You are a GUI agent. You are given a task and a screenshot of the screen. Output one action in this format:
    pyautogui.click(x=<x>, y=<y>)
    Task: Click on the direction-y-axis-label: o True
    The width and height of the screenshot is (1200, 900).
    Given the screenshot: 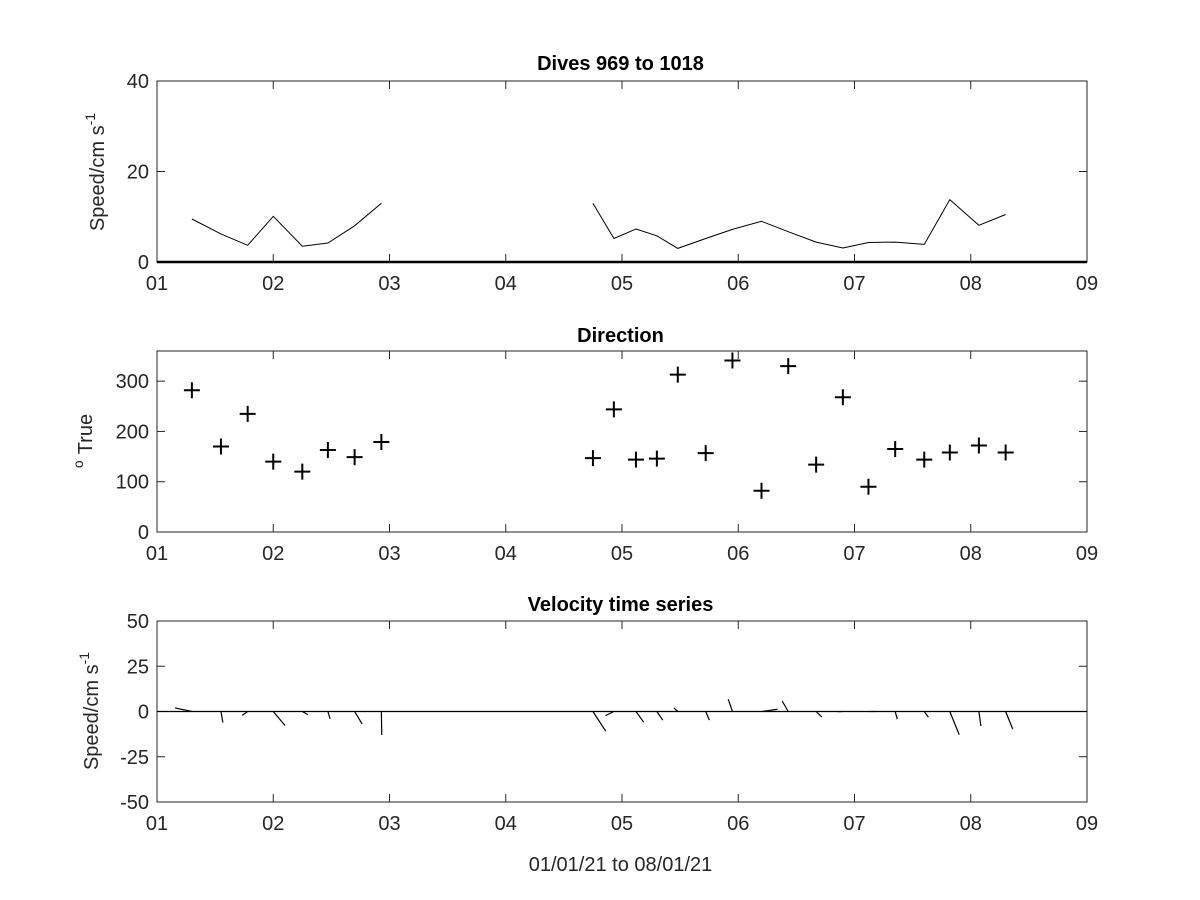 What is the action you would take?
    pyautogui.click(x=83, y=441)
    